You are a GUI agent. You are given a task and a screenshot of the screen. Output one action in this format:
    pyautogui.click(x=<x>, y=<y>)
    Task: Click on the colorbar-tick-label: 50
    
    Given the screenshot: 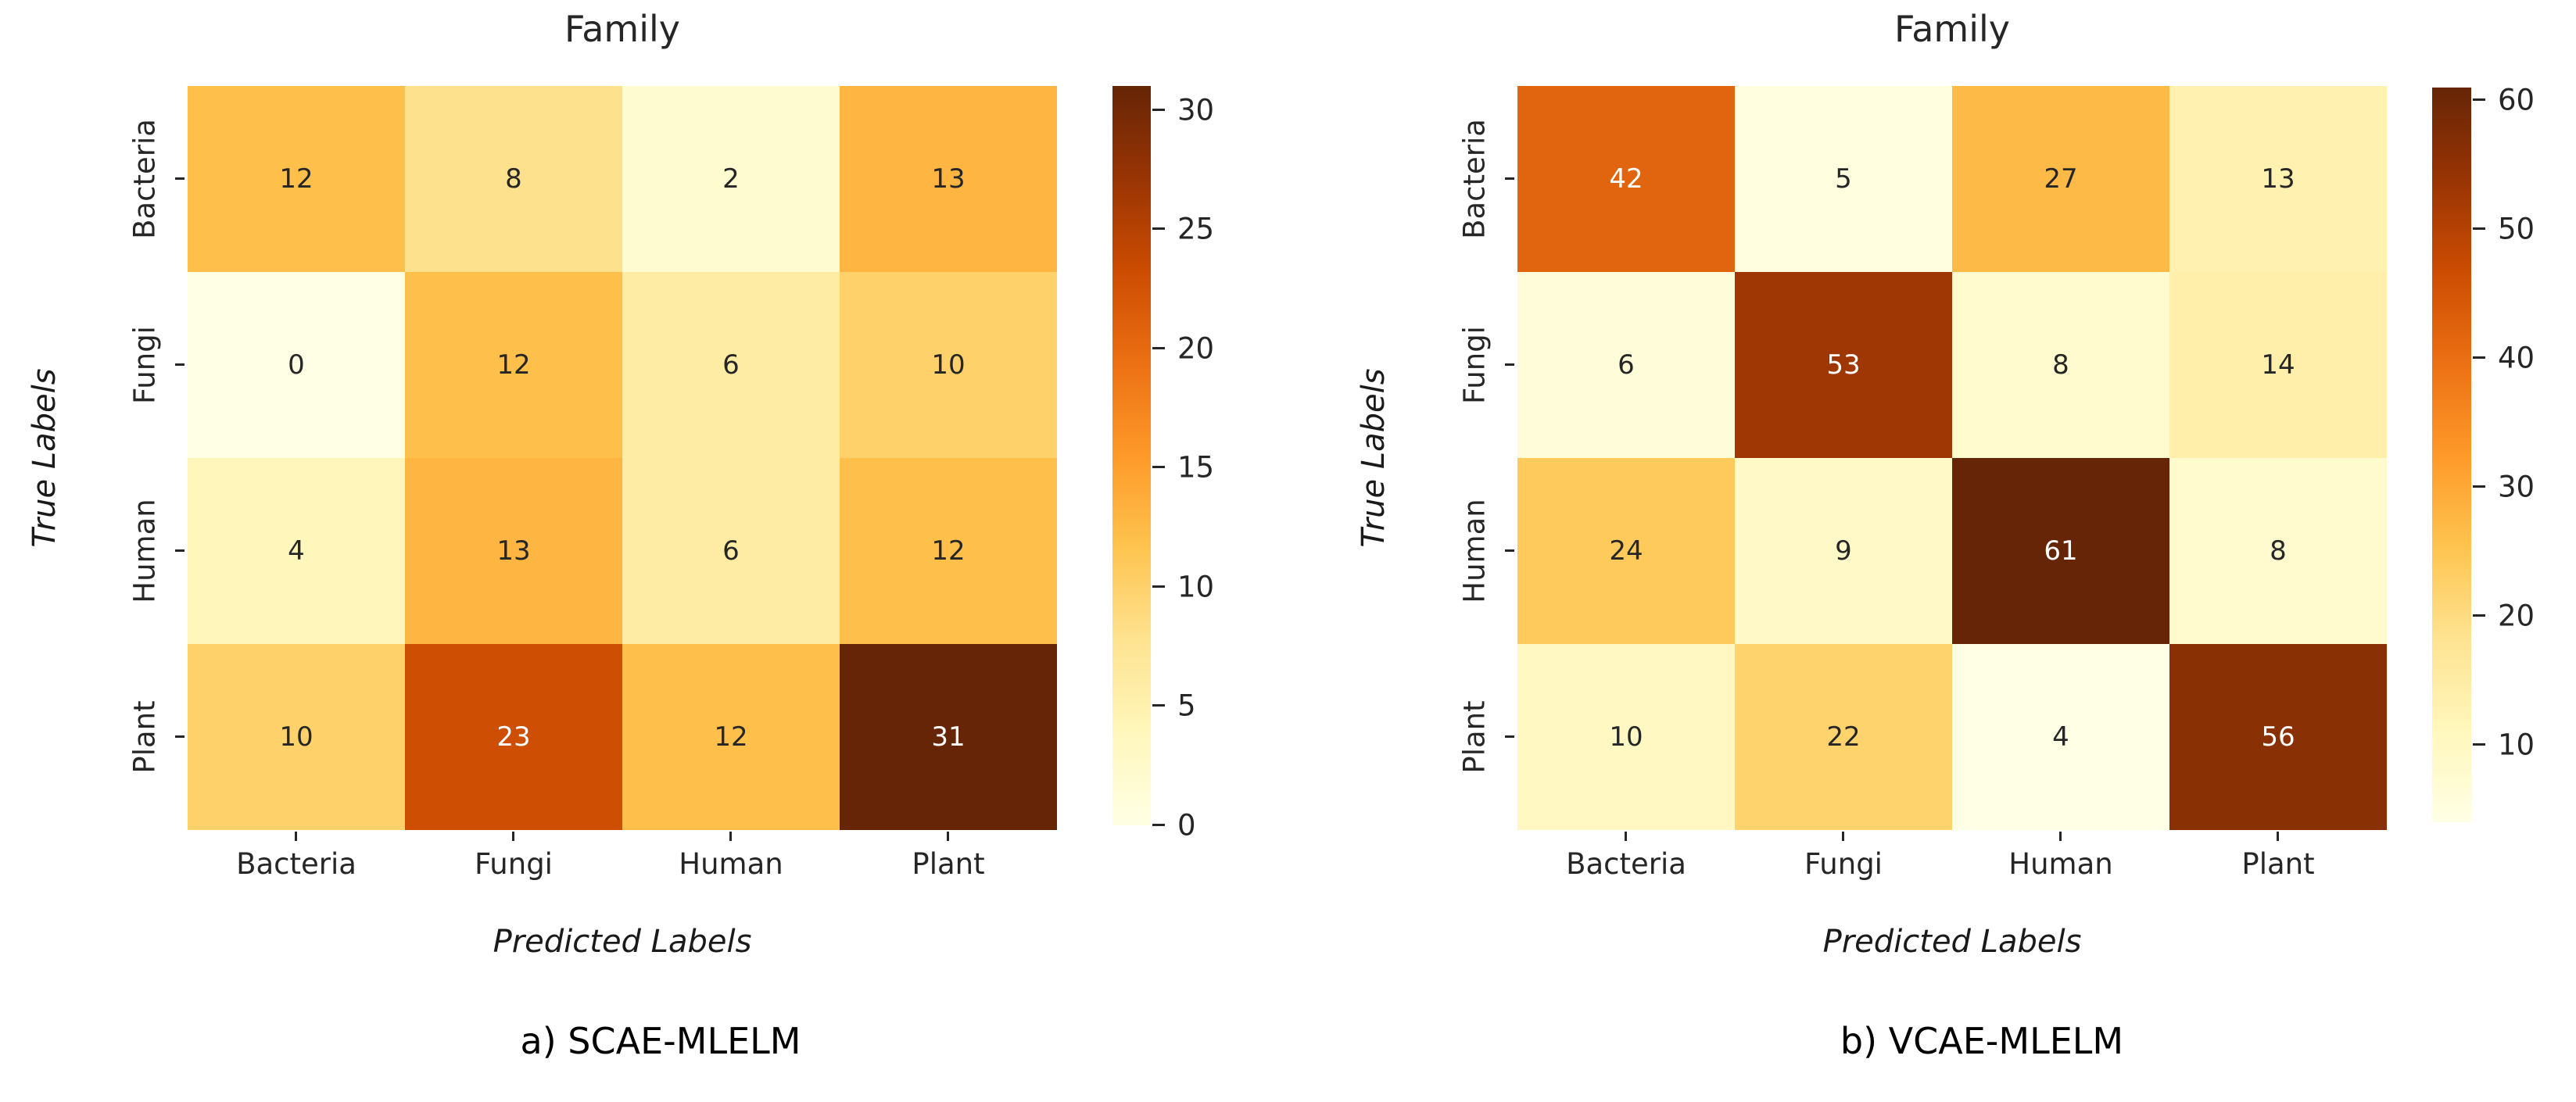 What is the action you would take?
    pyautogui.click(x=2516, y=229)
    